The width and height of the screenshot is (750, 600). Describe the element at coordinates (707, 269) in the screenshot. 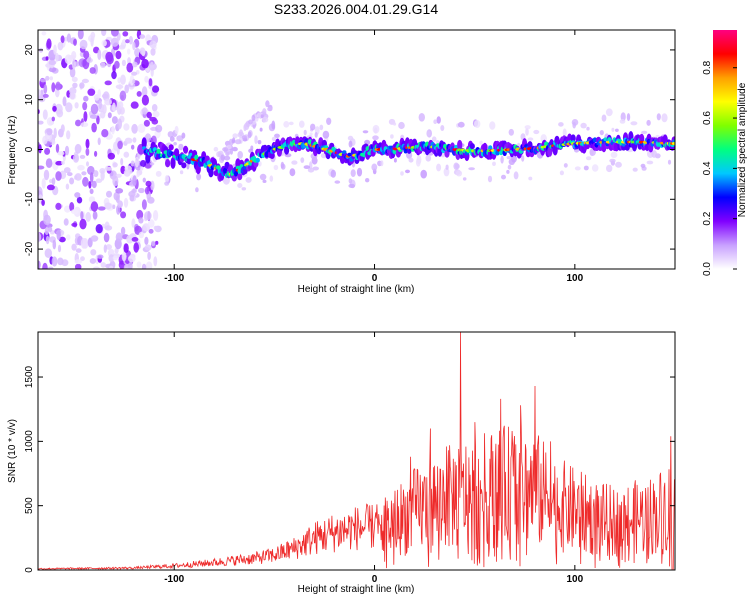

I see `colorbar-tick-label: 0.0` at that location.